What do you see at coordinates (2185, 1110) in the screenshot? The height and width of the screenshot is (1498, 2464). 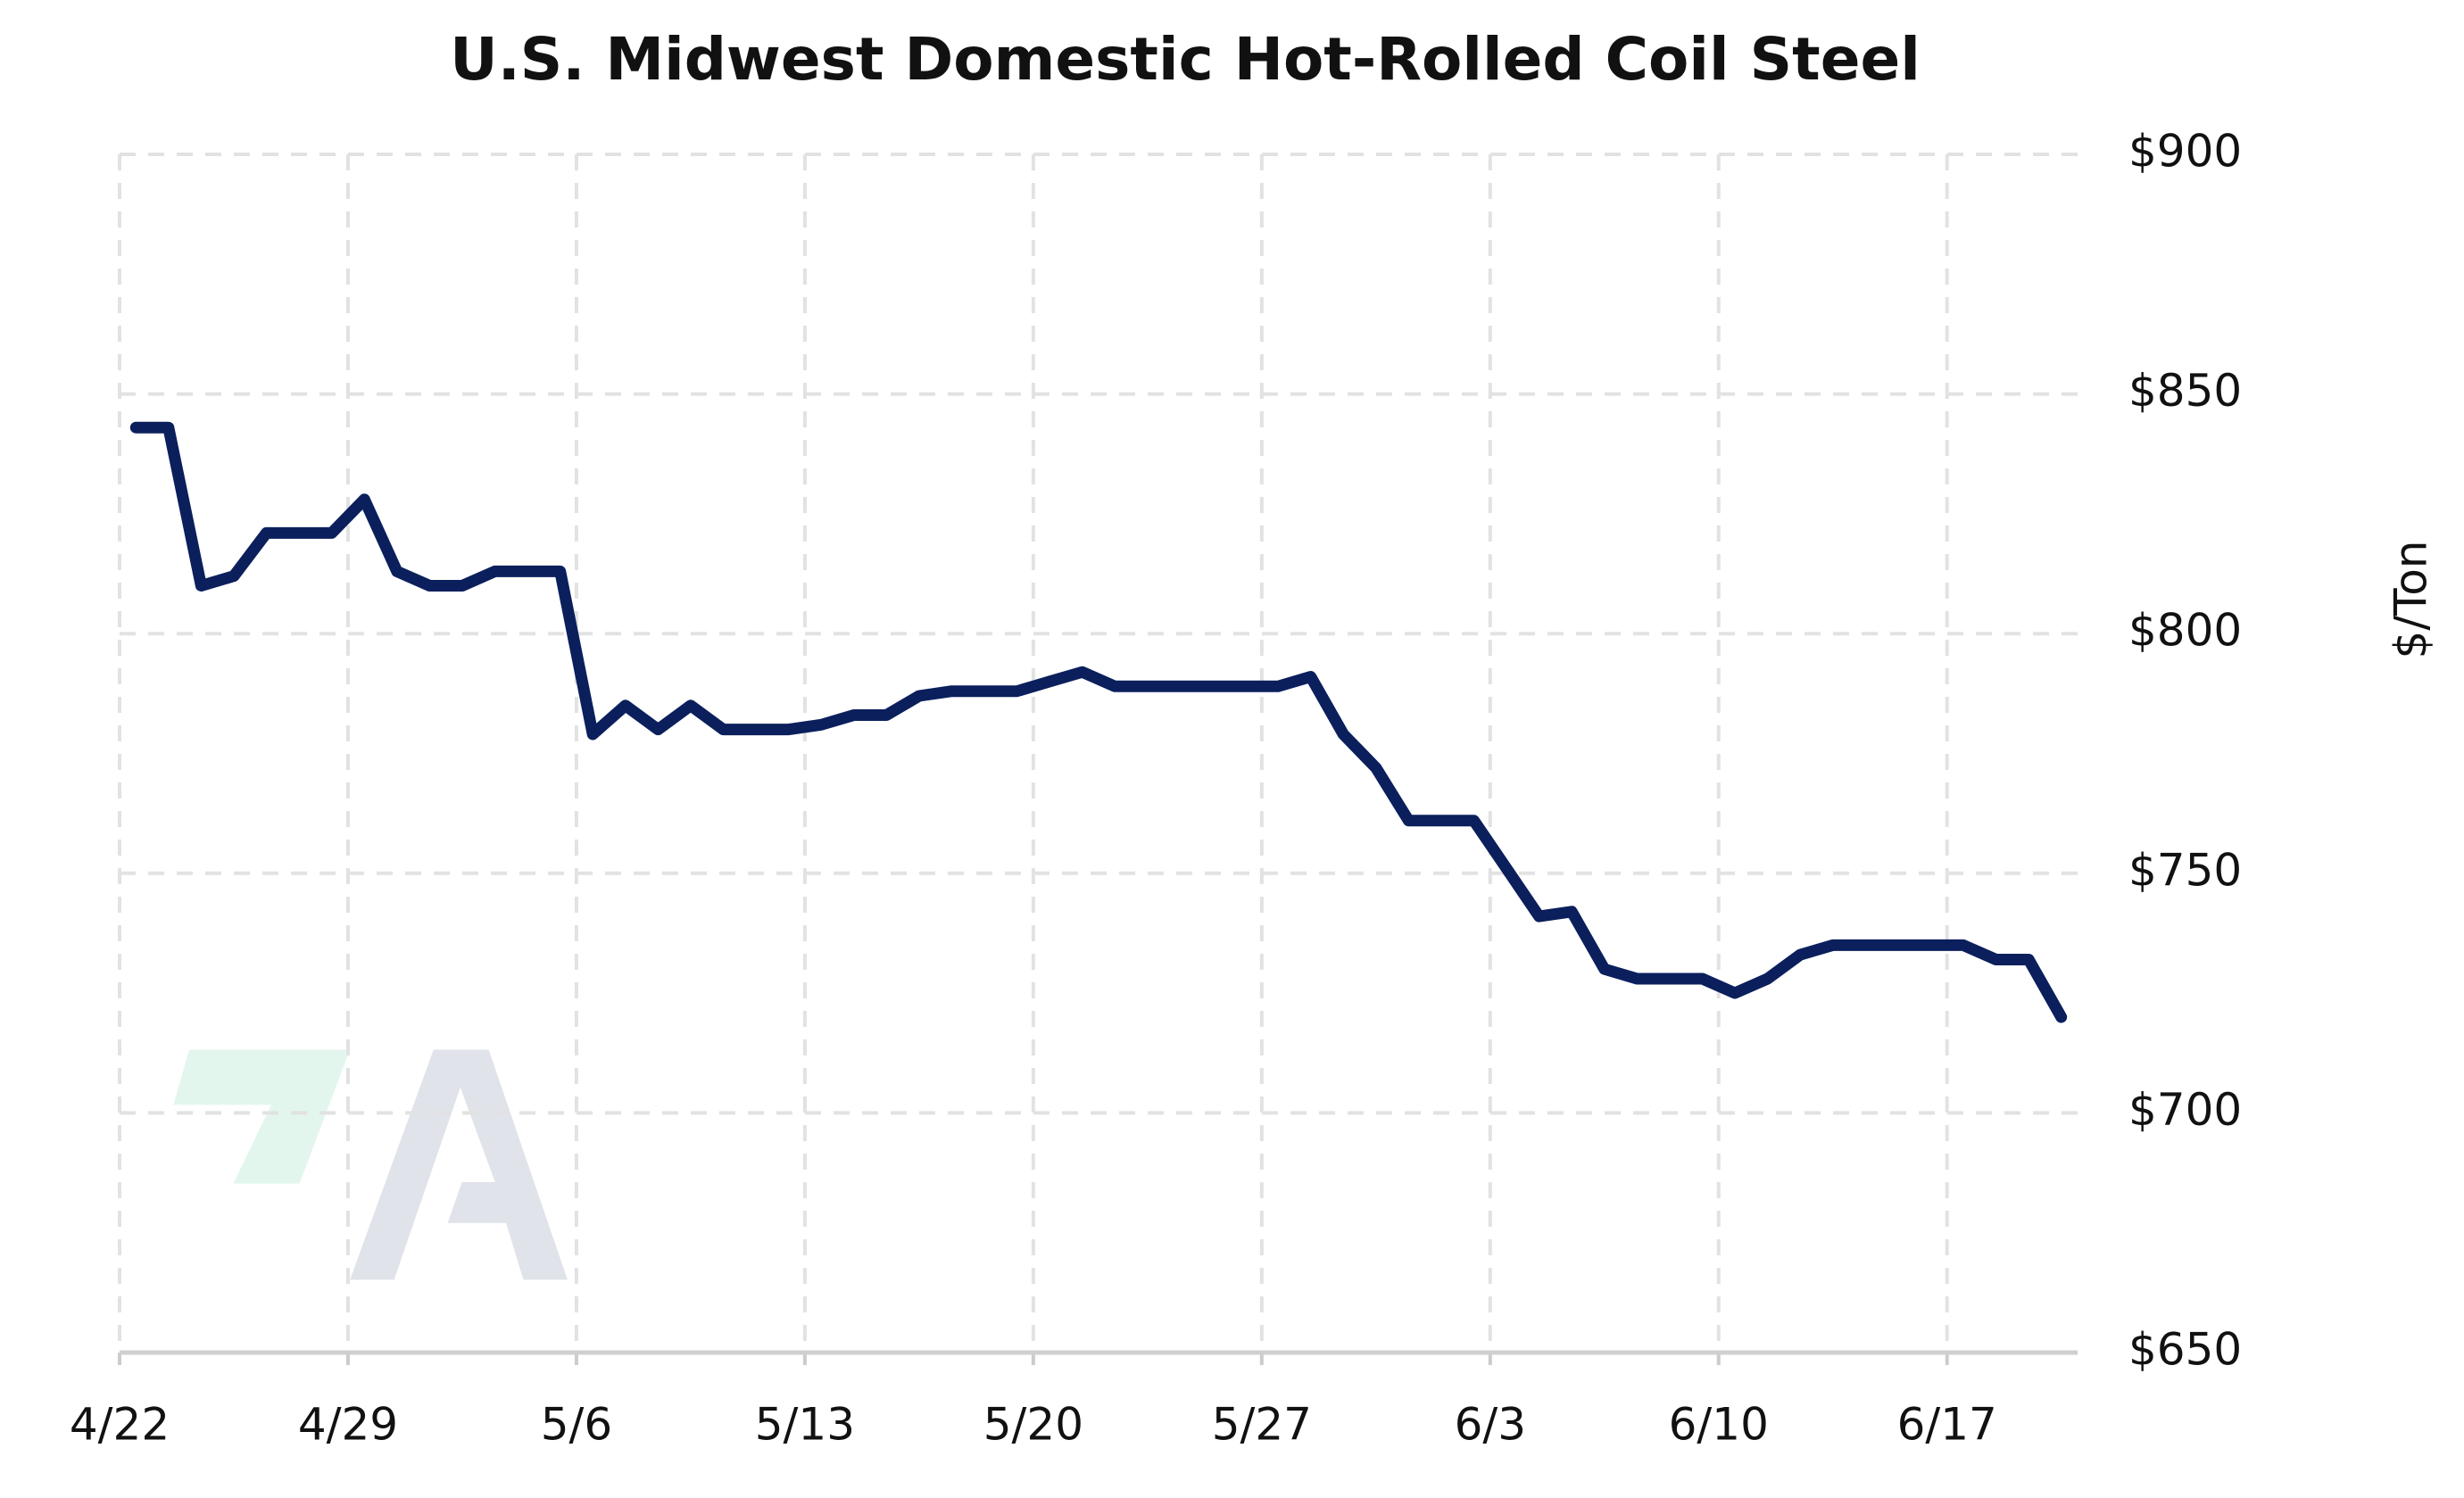 I see `y-tick-label: $700` at bounding box center [2185, 1110].